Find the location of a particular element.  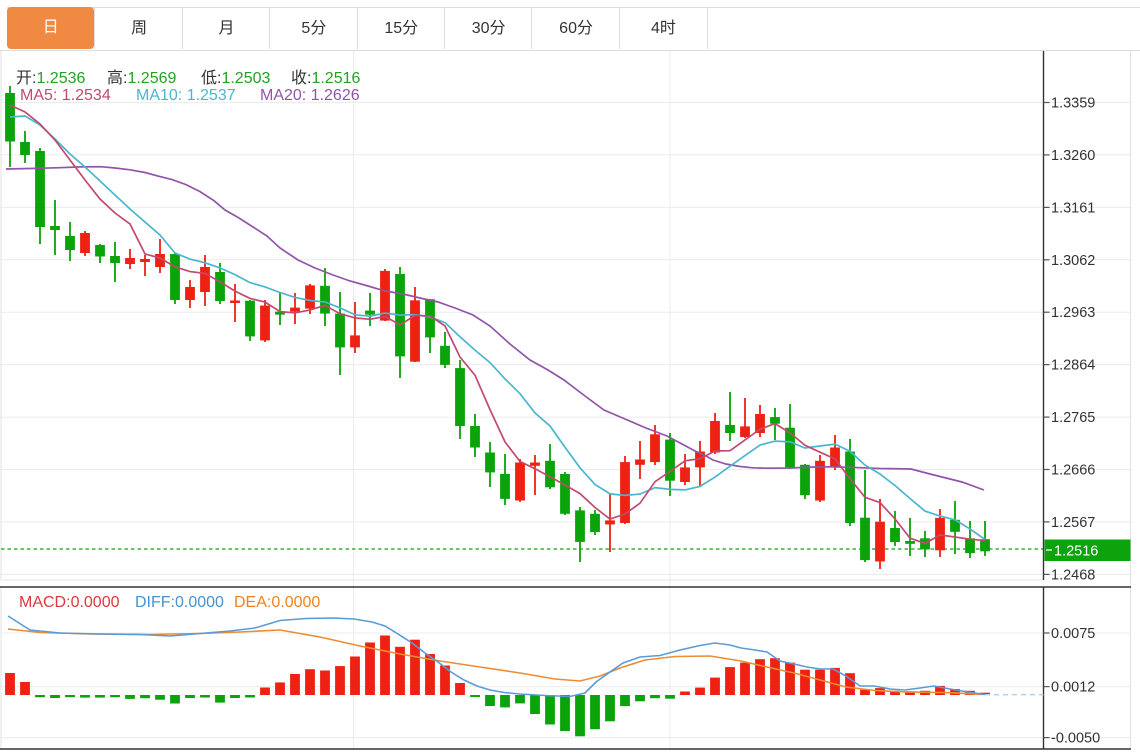

svg-text: 1.2468 is located at coordinates (1073, 575).